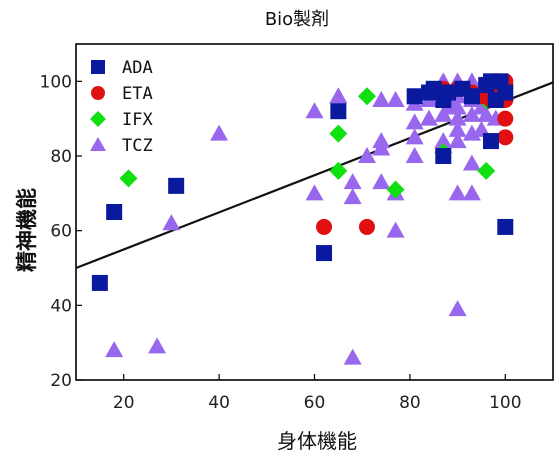 This screenshot has height=463, width=554. Describe the element at coordinates (61, 232) in the screenshot. I see `y-tick-label: 60` at that location.